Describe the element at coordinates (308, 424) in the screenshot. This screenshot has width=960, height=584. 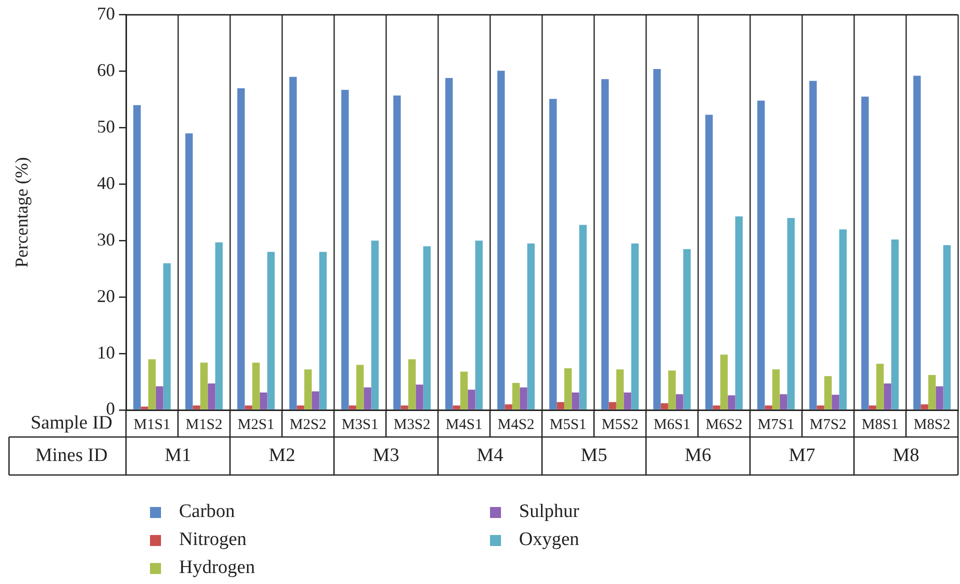
I see `x-tick-label: M2S2` at that location.